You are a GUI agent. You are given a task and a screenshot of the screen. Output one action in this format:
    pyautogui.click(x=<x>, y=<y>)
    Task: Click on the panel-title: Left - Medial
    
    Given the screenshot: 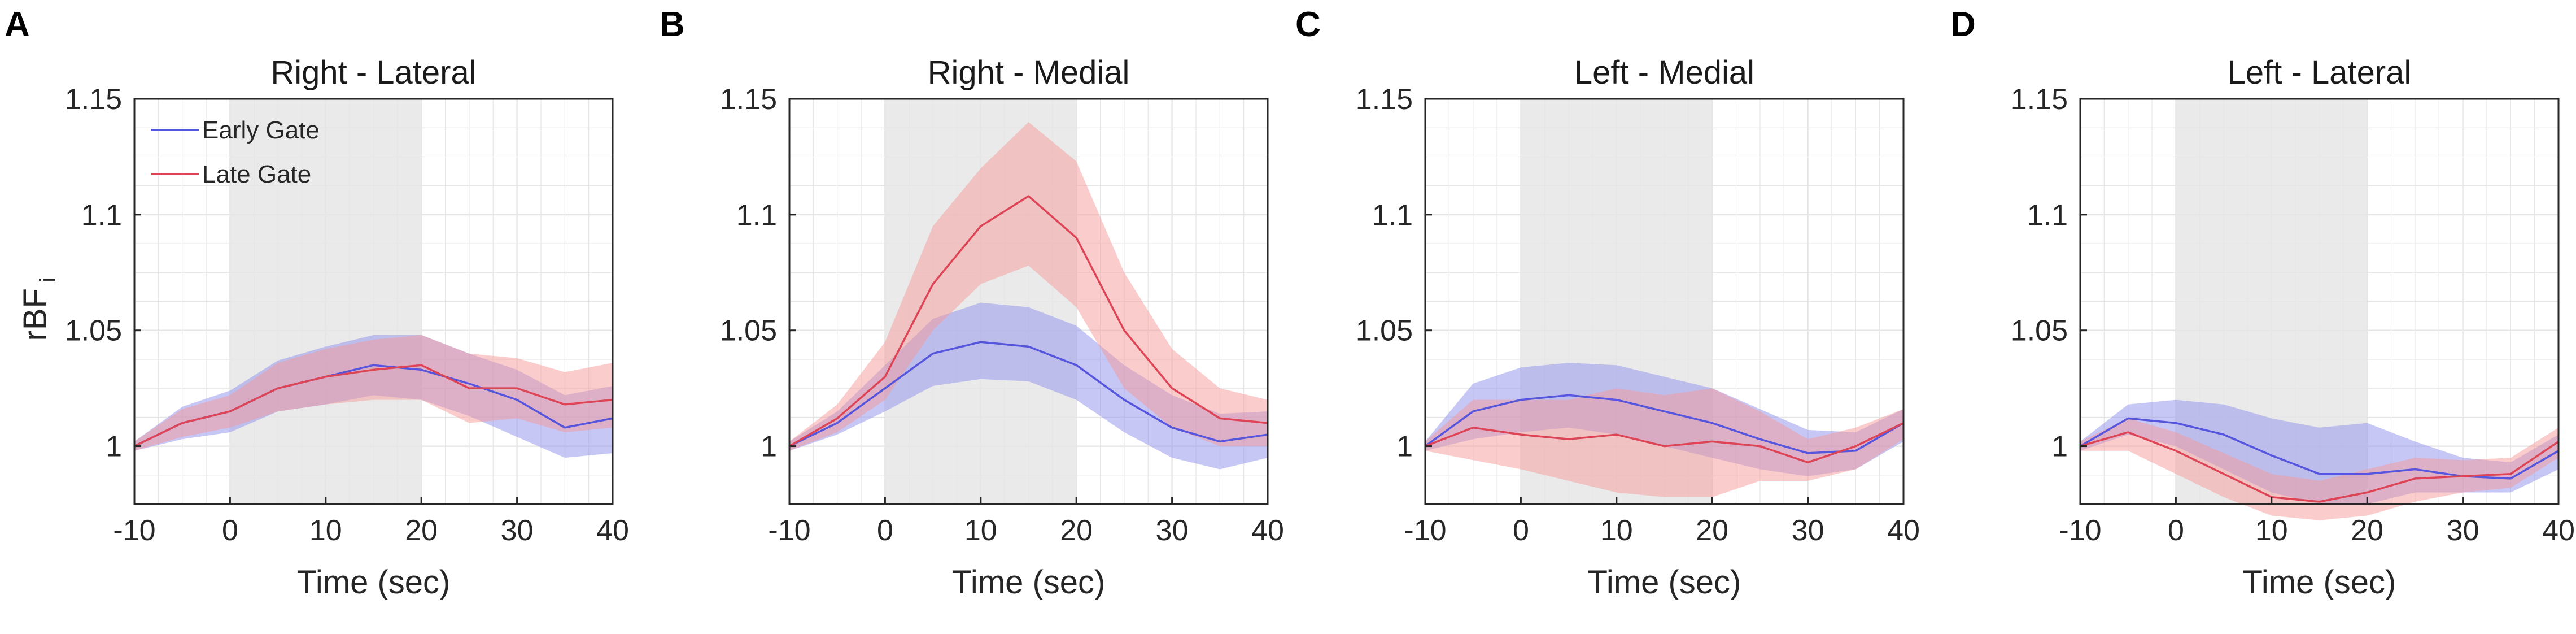 What is the action you would take?
    pyautogui.click(x=1664, y=72)
    